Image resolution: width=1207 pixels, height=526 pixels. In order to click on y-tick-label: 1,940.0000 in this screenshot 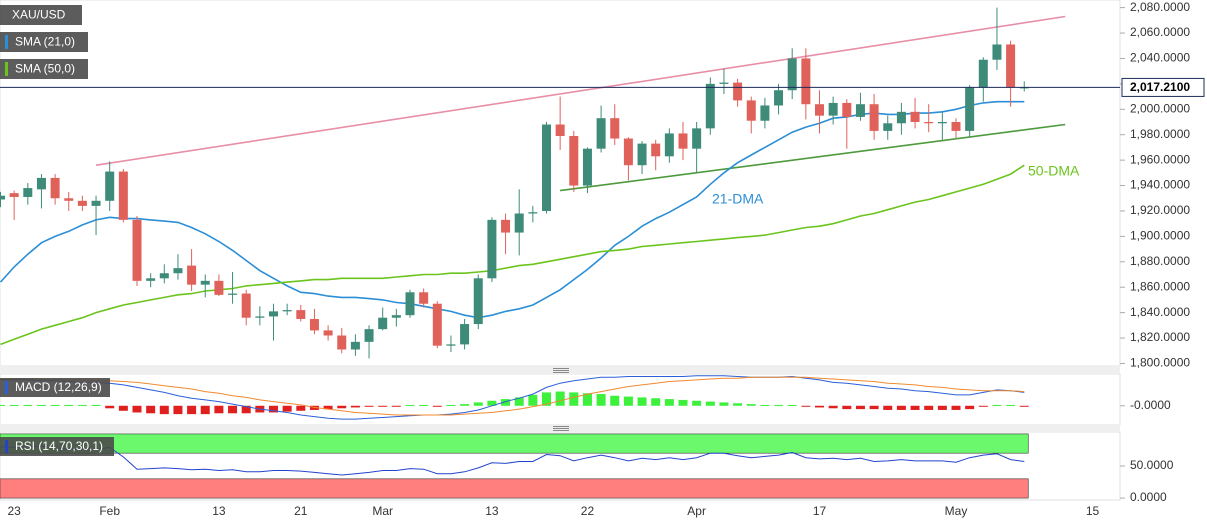, I will do `click(1160, 185)`.